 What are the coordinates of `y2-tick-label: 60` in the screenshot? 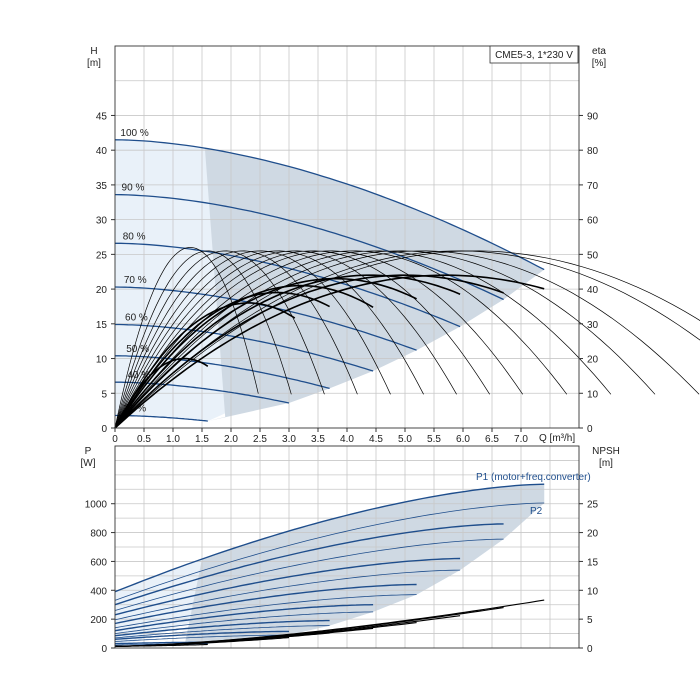 It's located at (593, 221).